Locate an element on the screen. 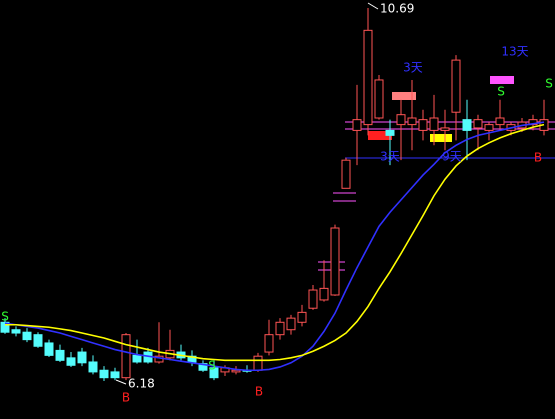 This screenshot has width=555, height=419. annotation: 10.69 is located at coordinates (397, 9).